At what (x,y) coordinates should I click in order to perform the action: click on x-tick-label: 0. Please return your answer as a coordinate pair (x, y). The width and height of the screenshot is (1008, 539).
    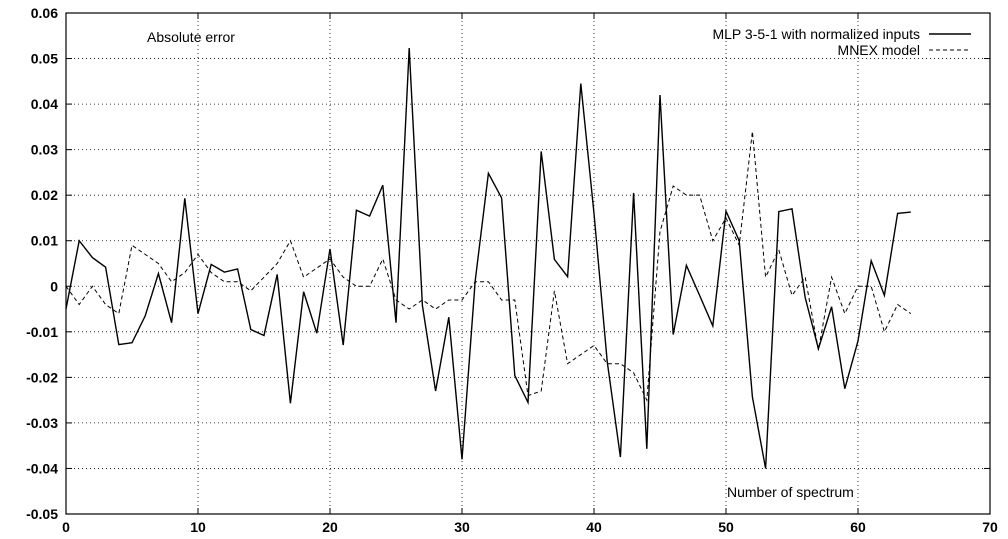
    Looking at the image, I should click on (66, 527).